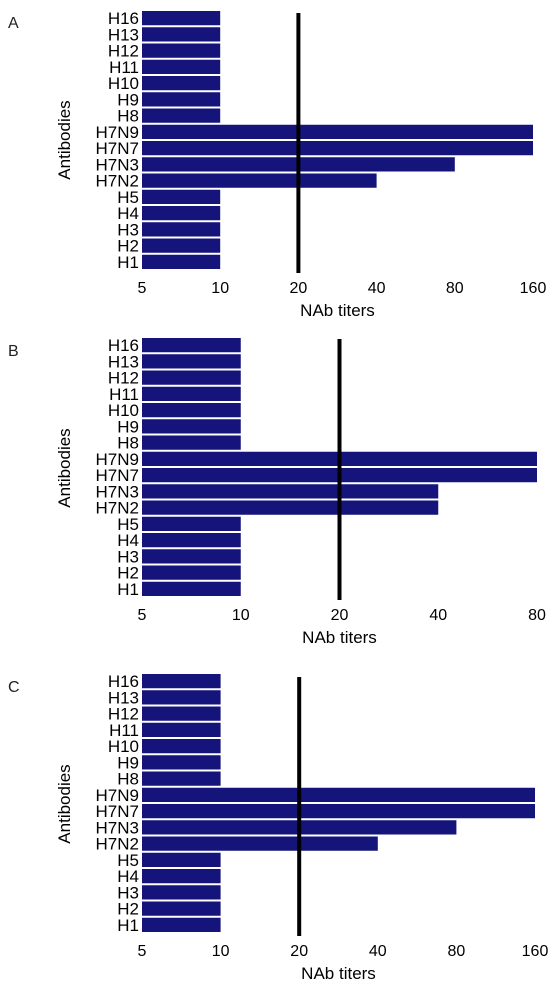 The height and width of the screenshot is (993, 552). What do you see at coordinates (13, 23) in the screenshot?
I see `panel-letter: A` at bounding box center [13, 23].